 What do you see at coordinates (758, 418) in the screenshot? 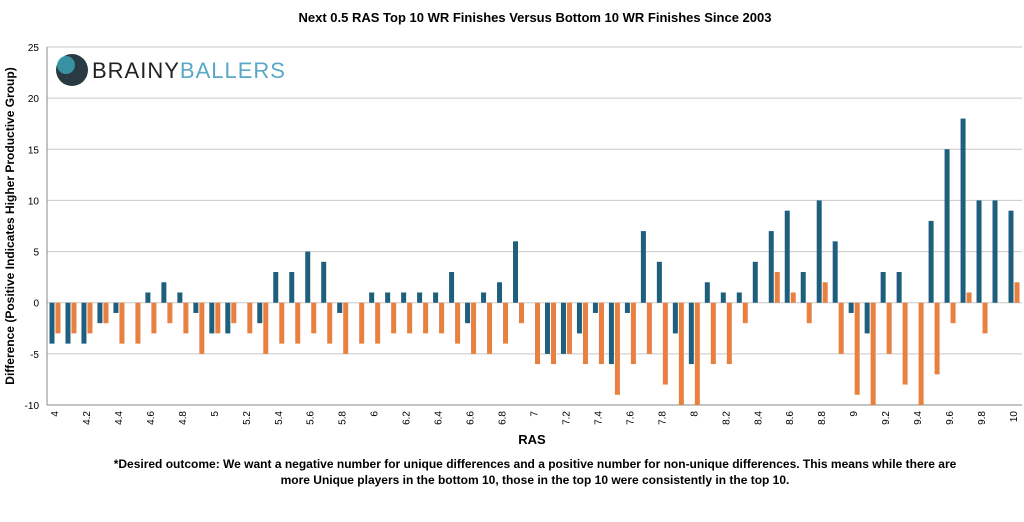
I see `x-tick-label: 8.4` at bounding box center [758, 418].